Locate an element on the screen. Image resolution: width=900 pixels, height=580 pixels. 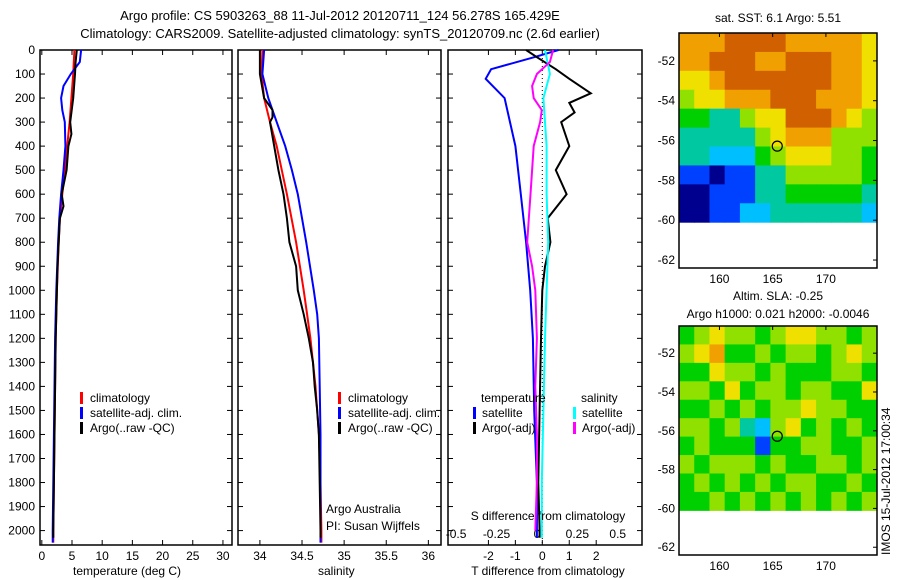
sla-map-subtitle: Argo h1000: 0.021 h2000: -0.0046 is located at coordinates (778, 314).